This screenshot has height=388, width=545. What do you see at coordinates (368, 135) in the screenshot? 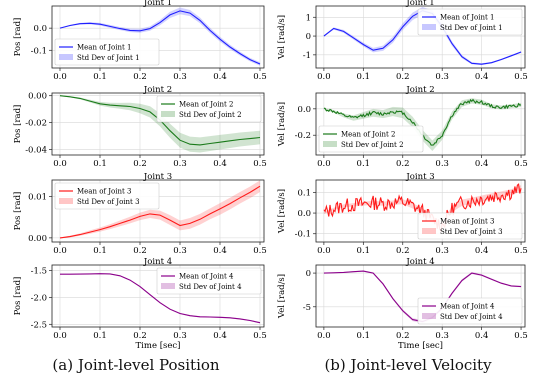
I see `legend-mean-label: Mean of Joint 2` at bounding box center [368, 135].